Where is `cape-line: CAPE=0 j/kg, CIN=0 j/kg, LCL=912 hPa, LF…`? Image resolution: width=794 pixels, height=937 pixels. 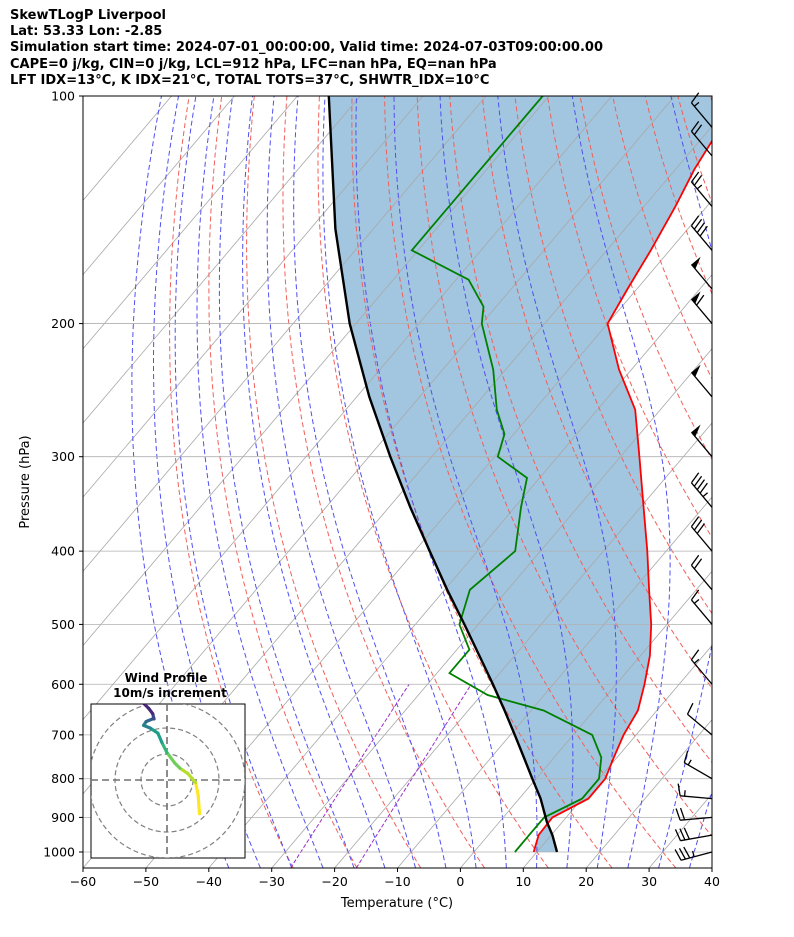 cape-line: CAPE=0 j/kg, CIN=0 j/kg, LCL=912 hPa, LF… is located at coordinates (253, 64).